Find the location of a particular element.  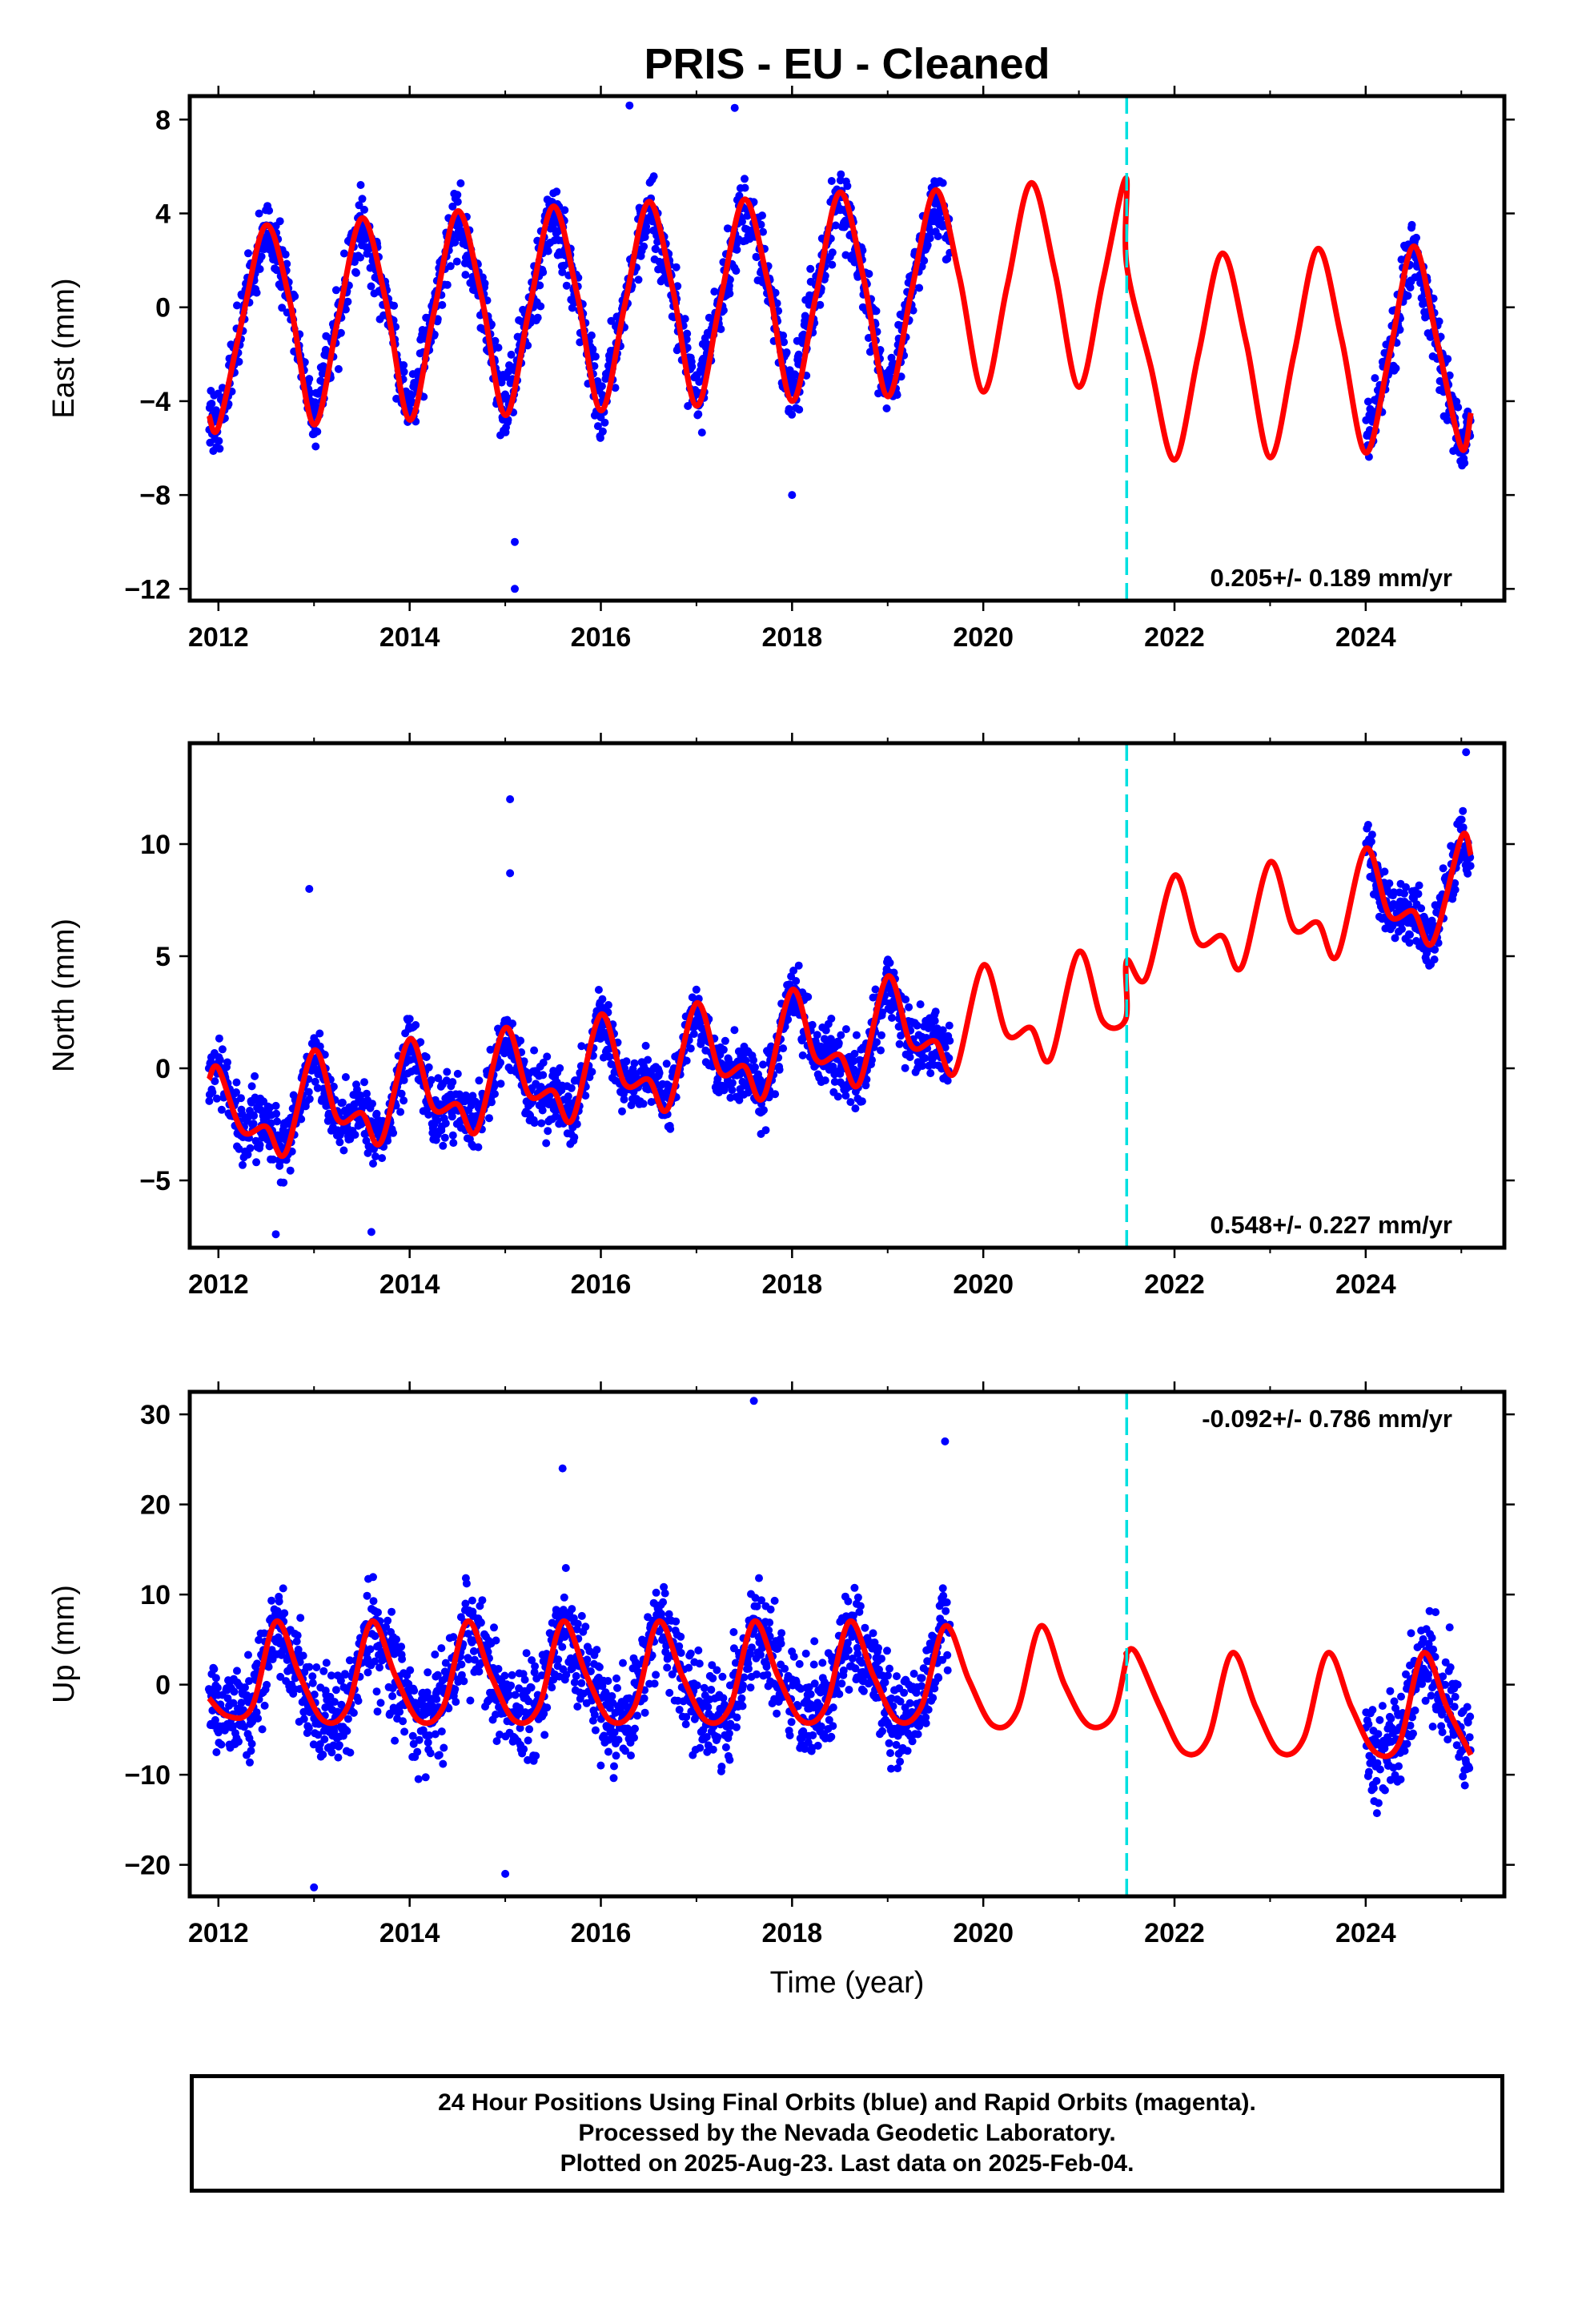

x-tick-label: 2020 is located at coordinates (983, 1284).